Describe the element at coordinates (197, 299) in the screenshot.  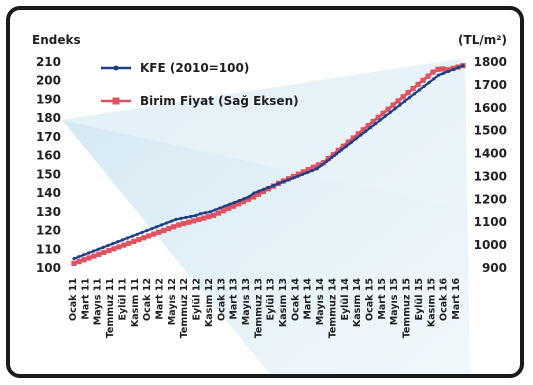
I see `x-tick-label: Eylül 12` at that location.